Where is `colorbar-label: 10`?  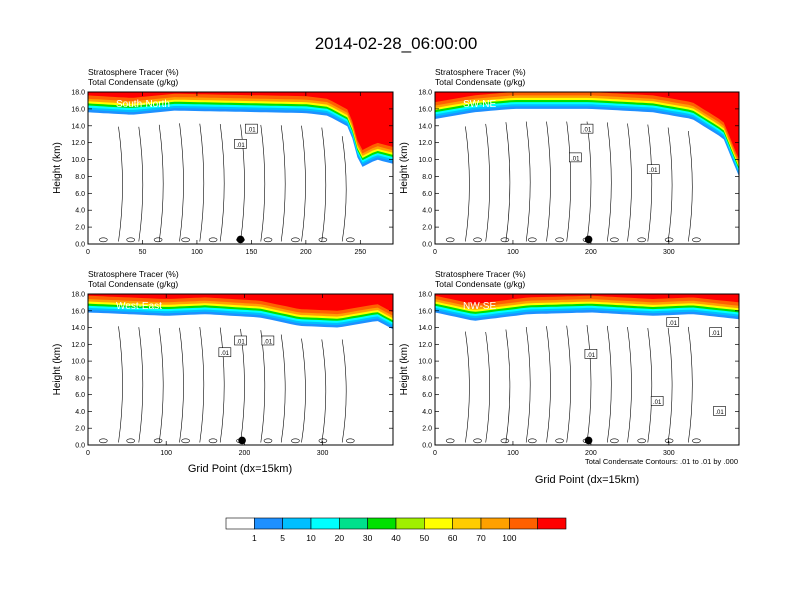 colorbar-label: 10 is located at coordinates (311, 538).